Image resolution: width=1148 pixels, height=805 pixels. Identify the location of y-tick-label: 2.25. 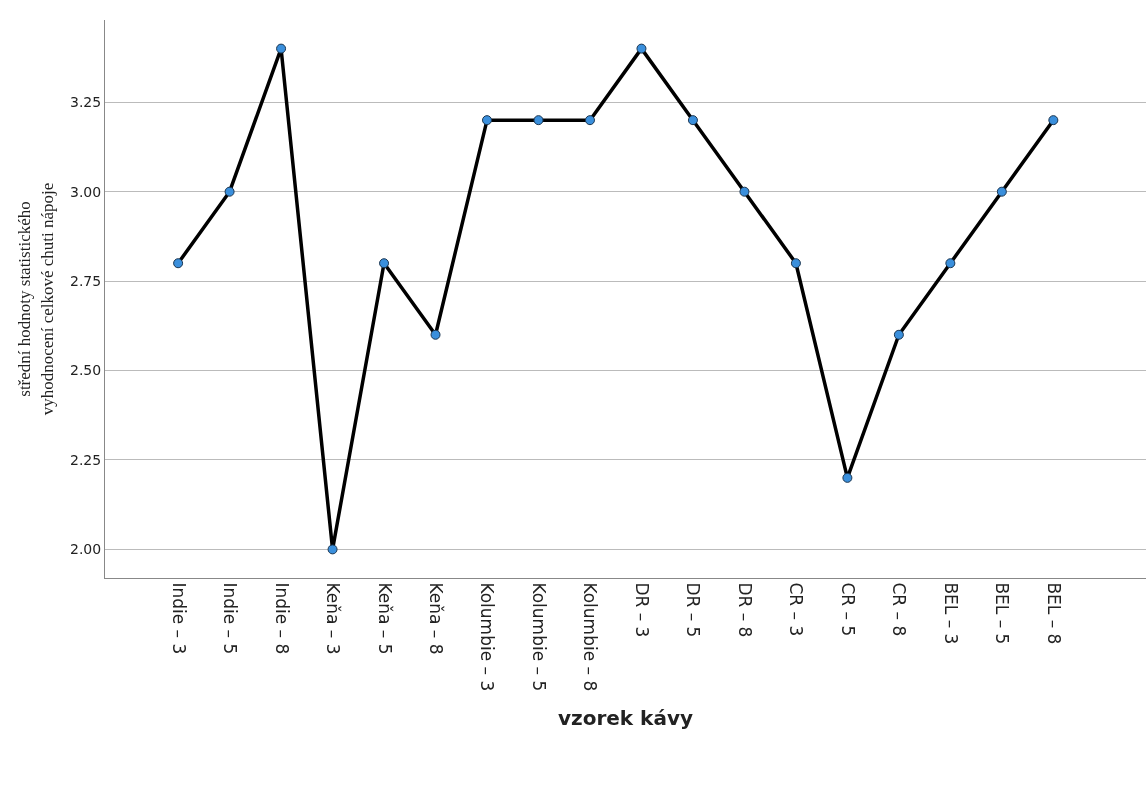
(86, 459).